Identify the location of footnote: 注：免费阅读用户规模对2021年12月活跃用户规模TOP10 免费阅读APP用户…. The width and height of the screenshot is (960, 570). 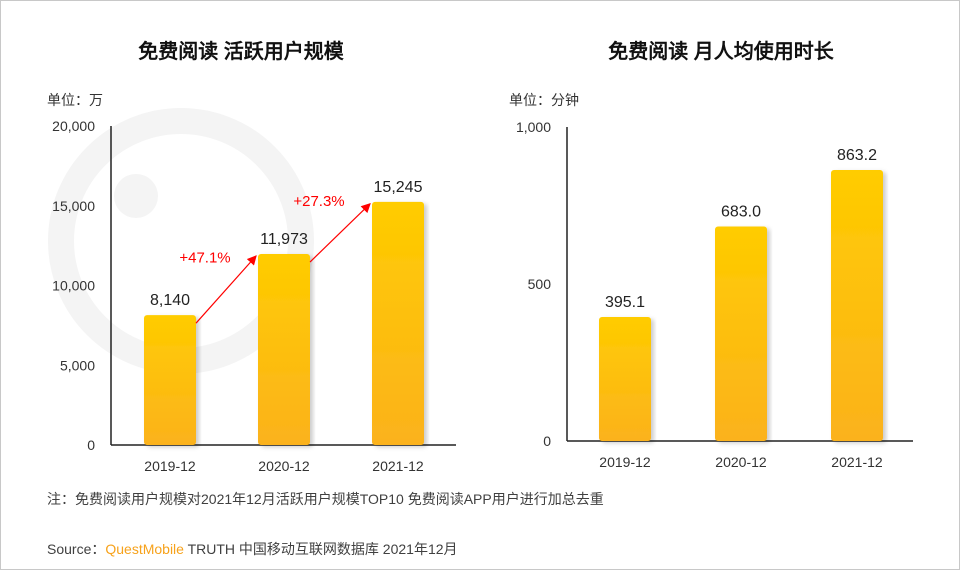
(325, 499).